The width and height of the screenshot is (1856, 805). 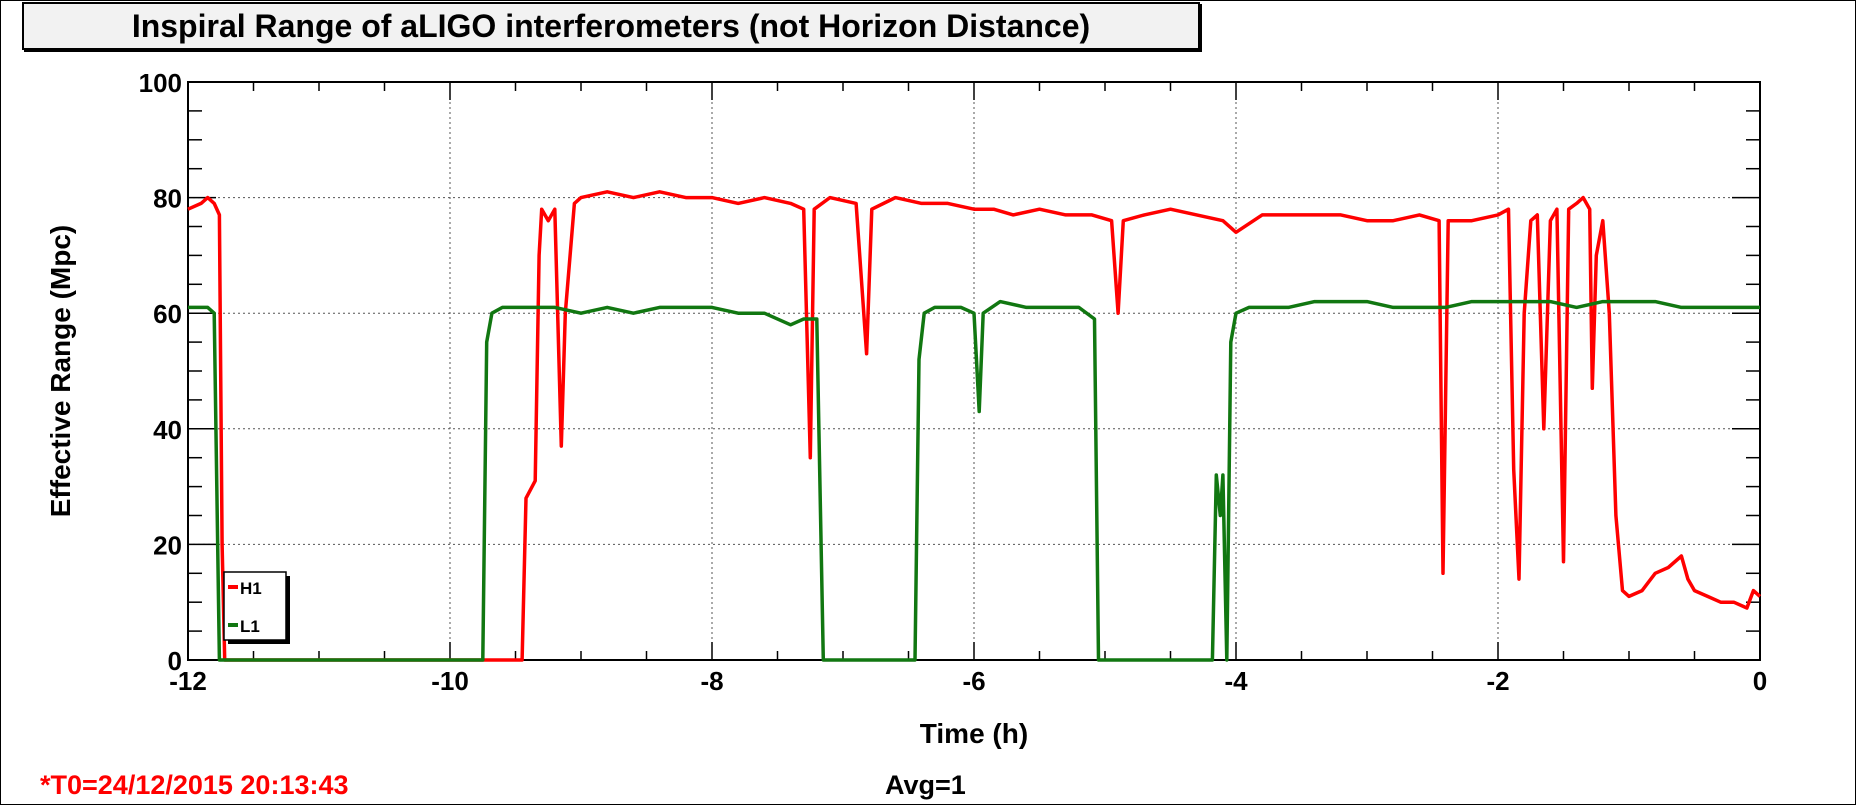 I want to click on legend: H1 L1, so click(x=256, y=607).